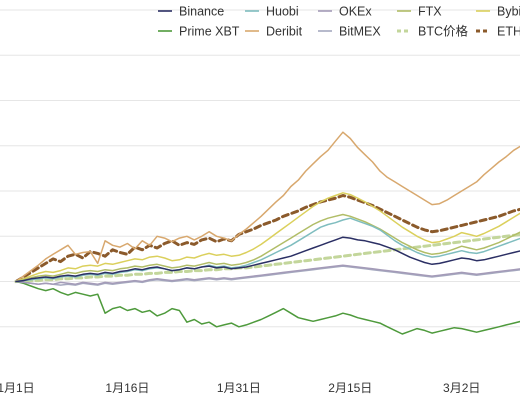 The image size is (520, 400). Describe the element at coordinates (201, 12) in the screenshot. I see `legend-label: Binance` at that location.